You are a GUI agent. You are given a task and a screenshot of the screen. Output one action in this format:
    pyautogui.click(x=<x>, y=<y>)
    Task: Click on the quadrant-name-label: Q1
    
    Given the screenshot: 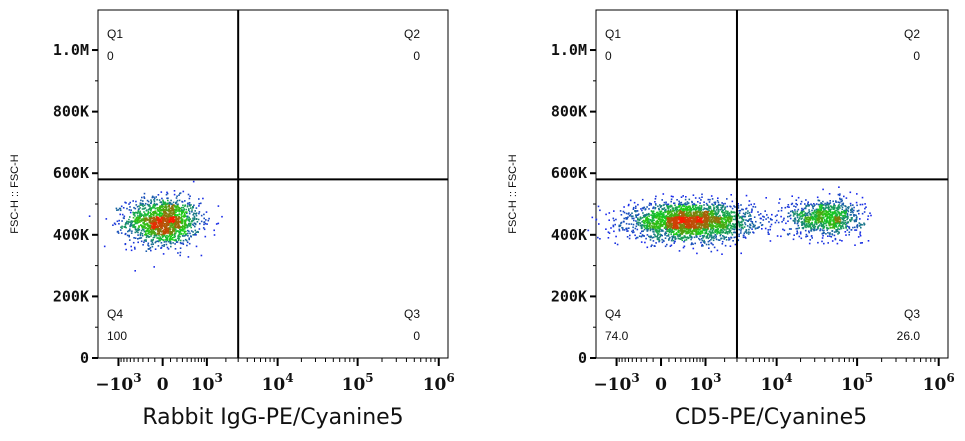 What is the action you would take?
    pyautogui.click(x=115, y=34)
    